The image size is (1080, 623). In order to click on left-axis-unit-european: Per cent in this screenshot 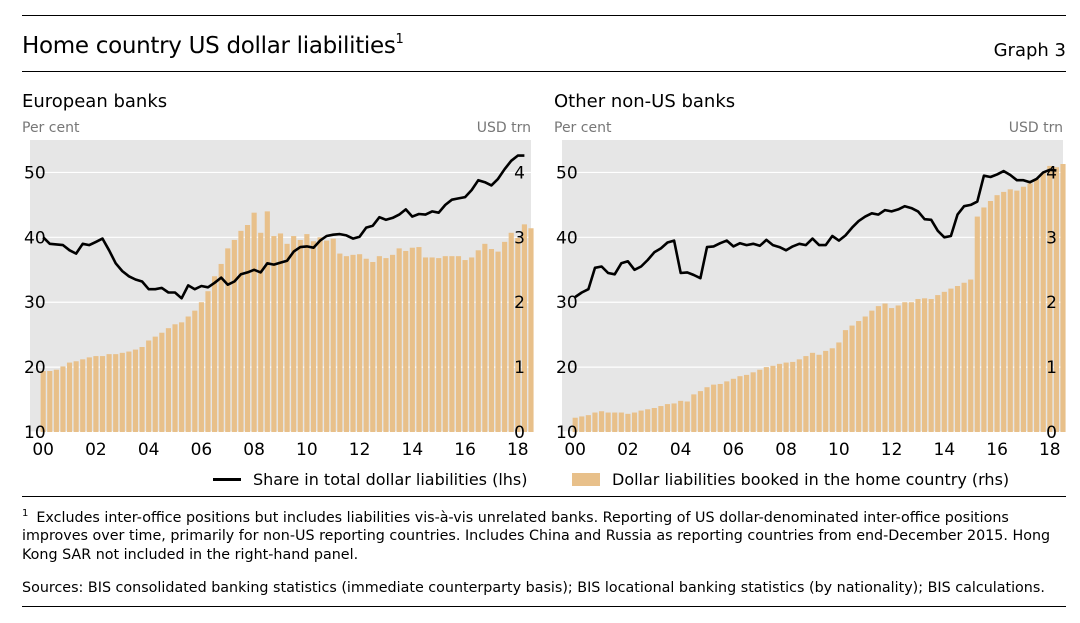, I will do `click(51, 128)`.